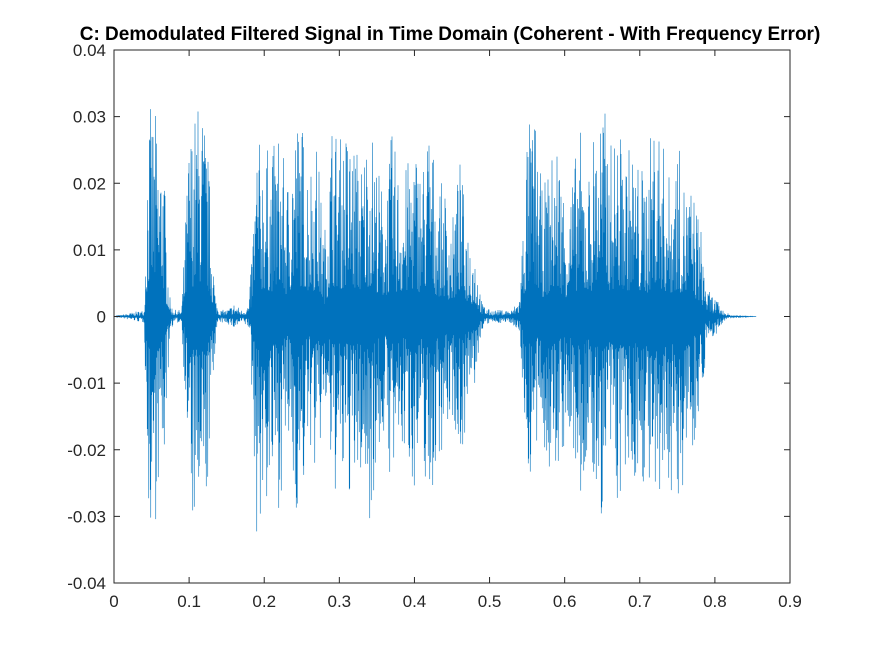  What do you see at coordinates (101, 317) in the screenshot?
I see `y-tick-label: 0` at bounding box center [101, 317].